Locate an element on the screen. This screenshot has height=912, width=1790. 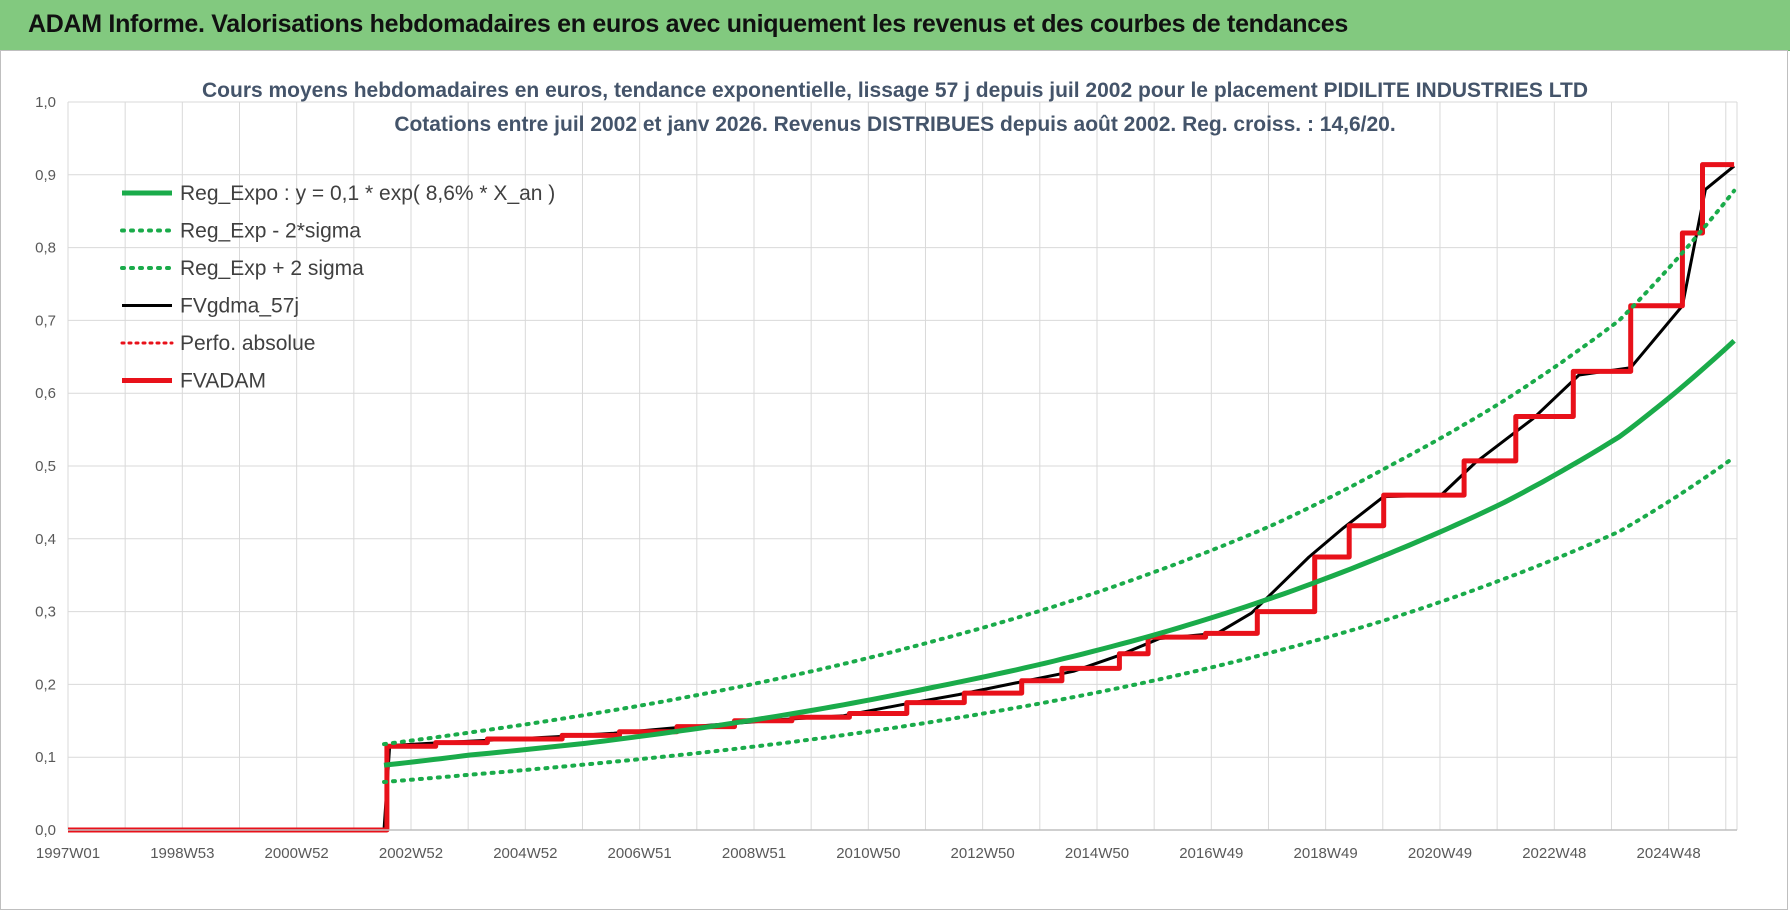
legend-label: Reg_Expo : y = 0,1 * exp( 8,6% * X_an ) is located at coordinates (367, 193).